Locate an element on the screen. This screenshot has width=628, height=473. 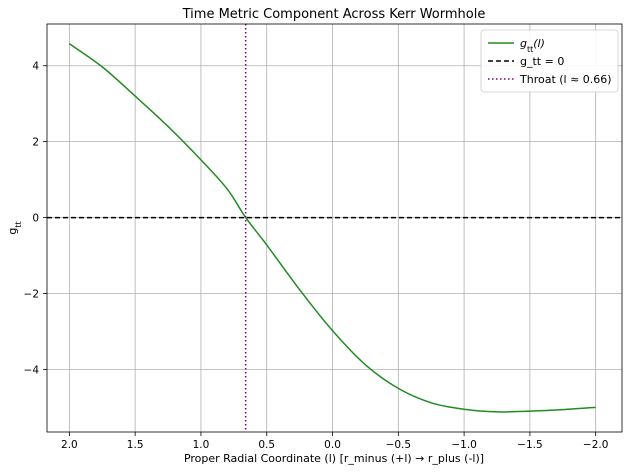
y-axis-label-main: g is located at coordinates (12, 231).